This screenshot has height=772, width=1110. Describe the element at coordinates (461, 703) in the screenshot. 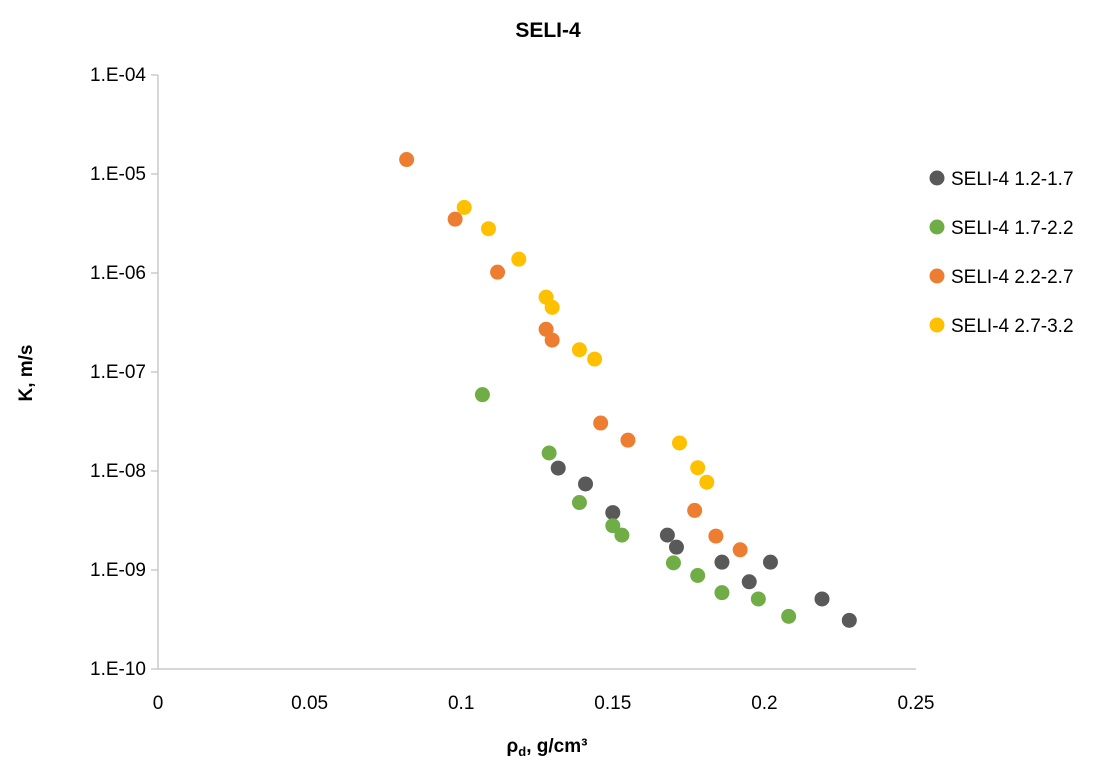

I see `x-tick-label: 0.1` at that location.